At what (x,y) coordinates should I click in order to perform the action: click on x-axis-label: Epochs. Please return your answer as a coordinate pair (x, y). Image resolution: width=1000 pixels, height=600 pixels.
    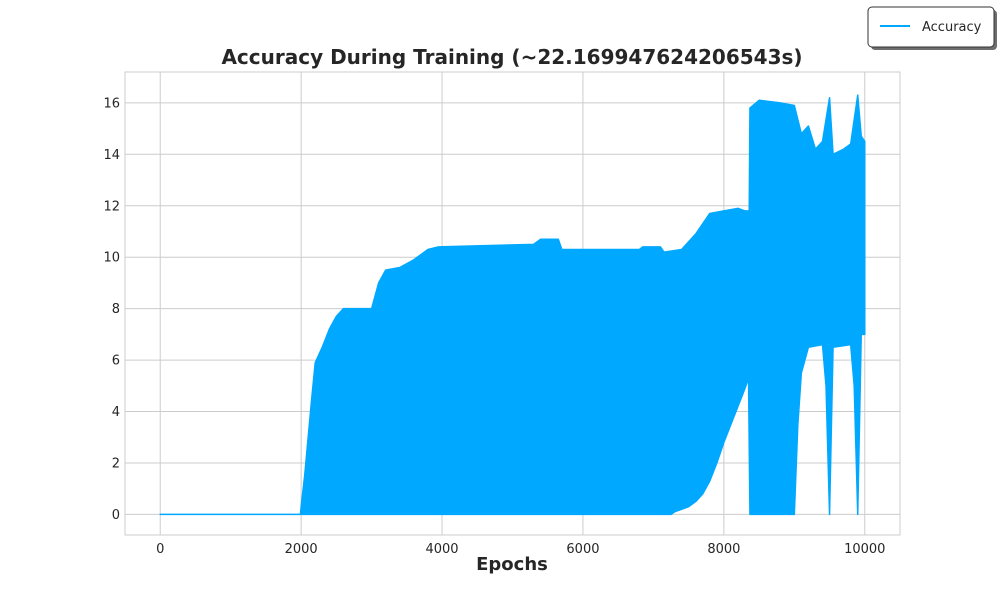
    Looking at the image, I should click on (512, 564).